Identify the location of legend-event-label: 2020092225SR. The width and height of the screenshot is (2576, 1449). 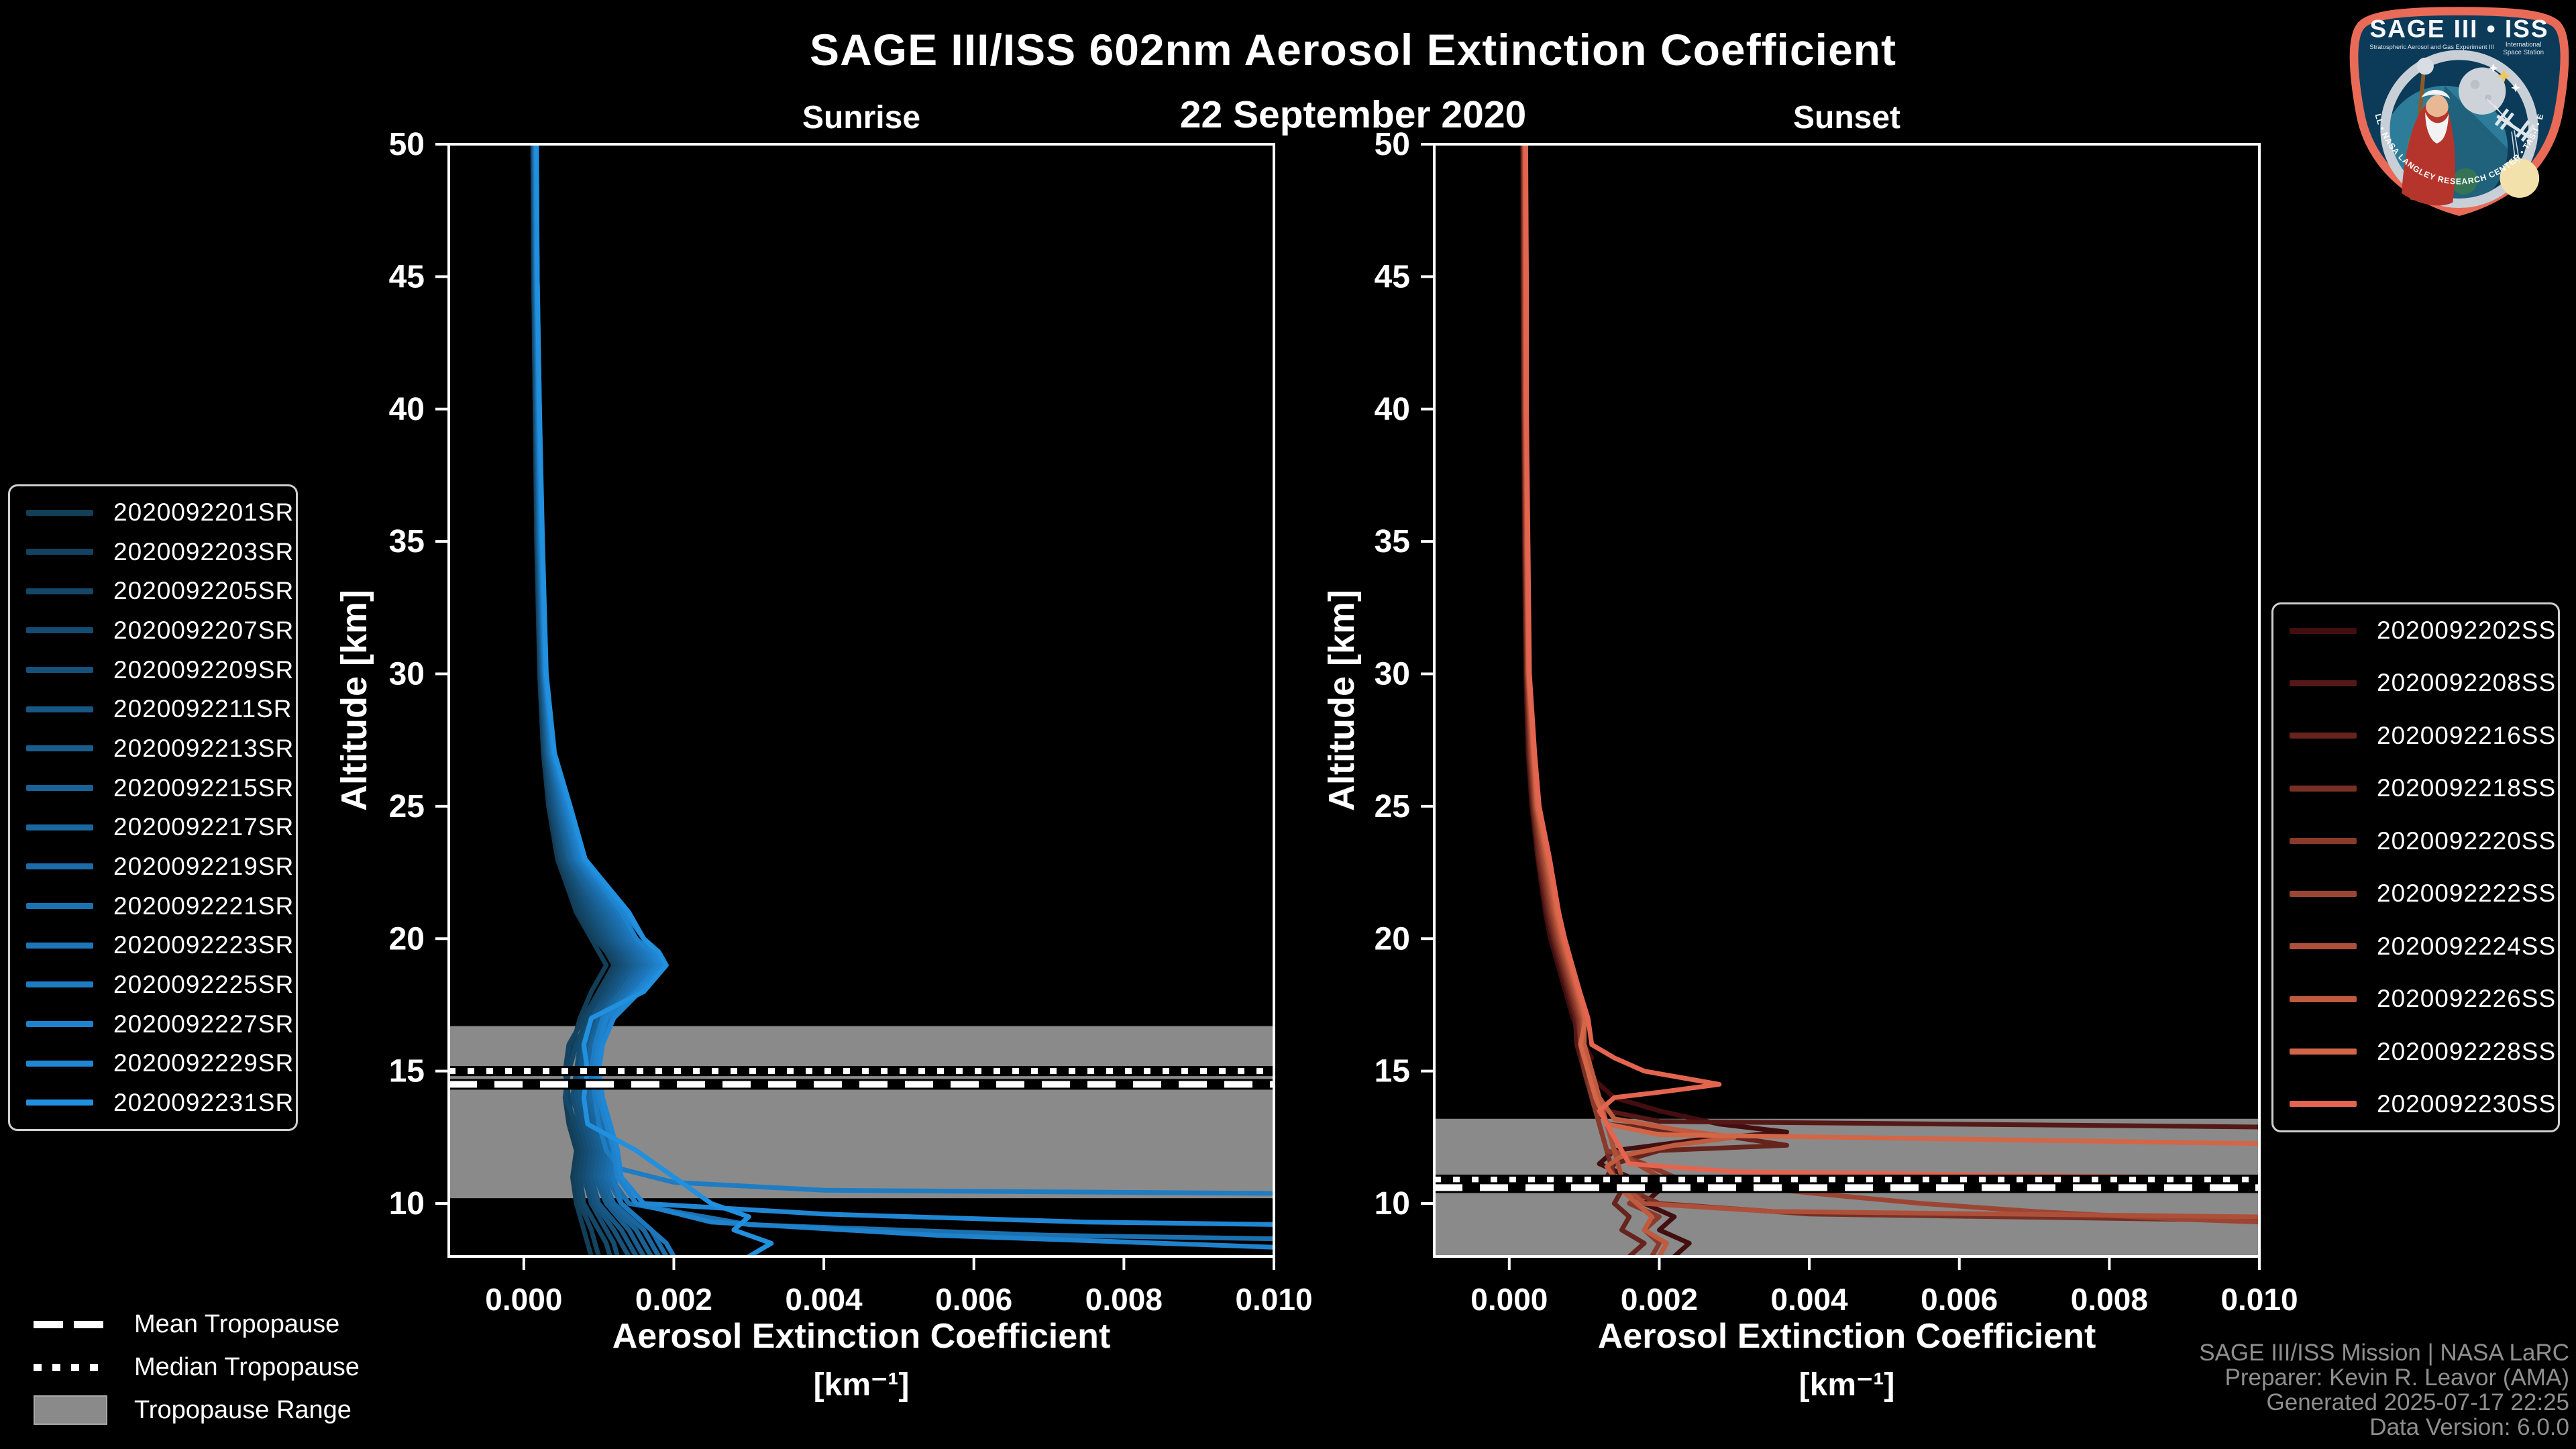
(203, 984).